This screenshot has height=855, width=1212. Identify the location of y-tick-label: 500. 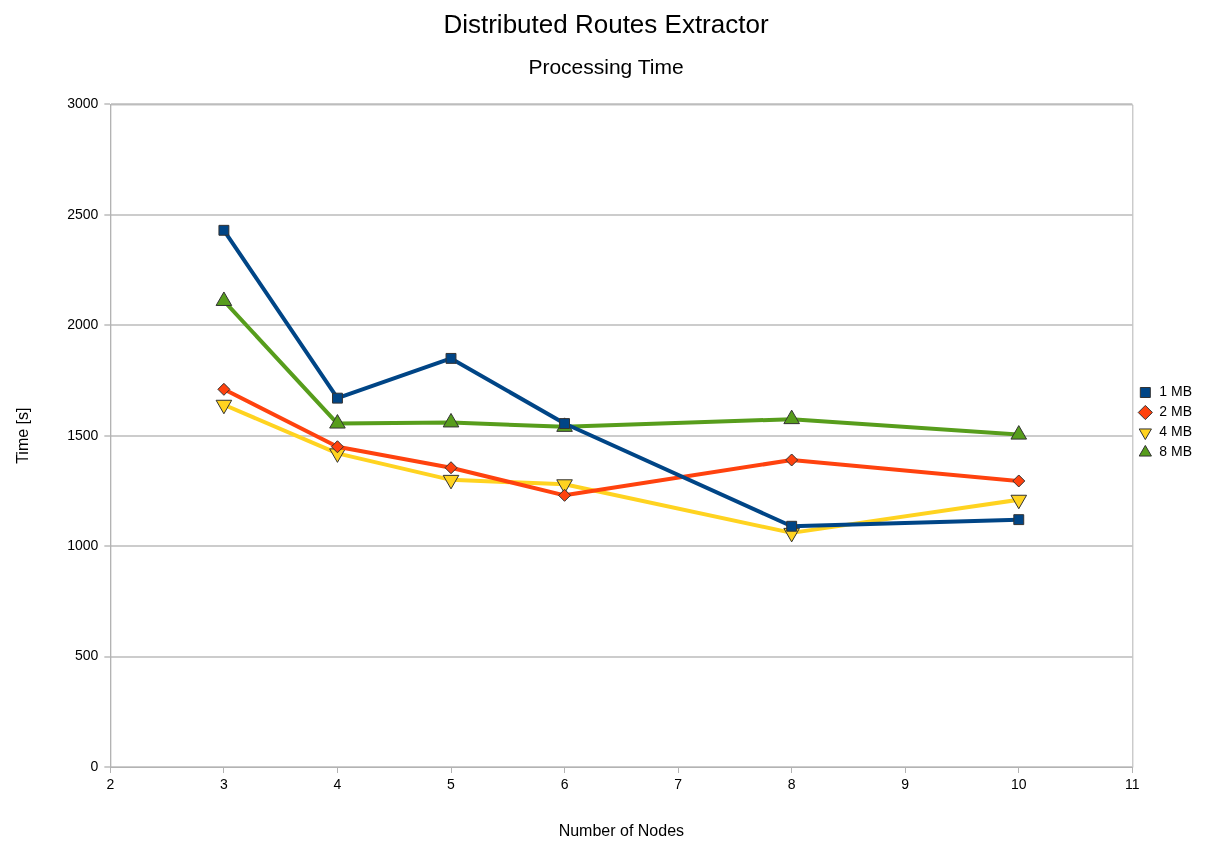
(86, 655).